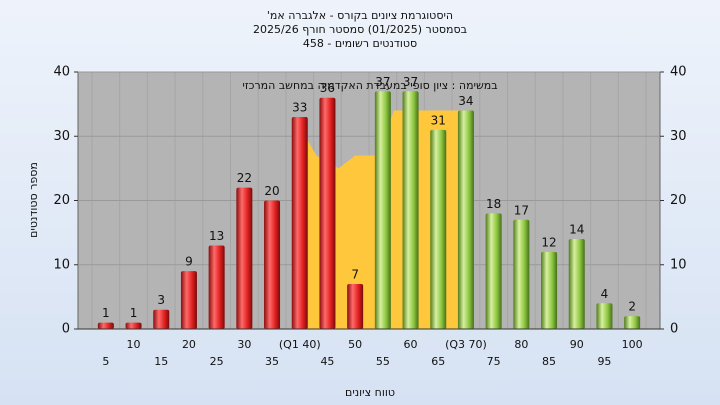  Describe the element at coordinates (674, 329) in the screenshot. I see `y2-tick-label: 0` at that location.